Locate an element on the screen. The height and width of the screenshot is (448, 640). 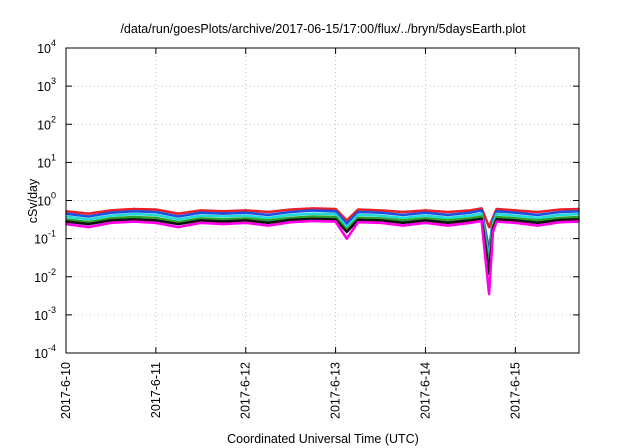
y-tick-label: 10⁻¹ is located at coordinates (45, 238).